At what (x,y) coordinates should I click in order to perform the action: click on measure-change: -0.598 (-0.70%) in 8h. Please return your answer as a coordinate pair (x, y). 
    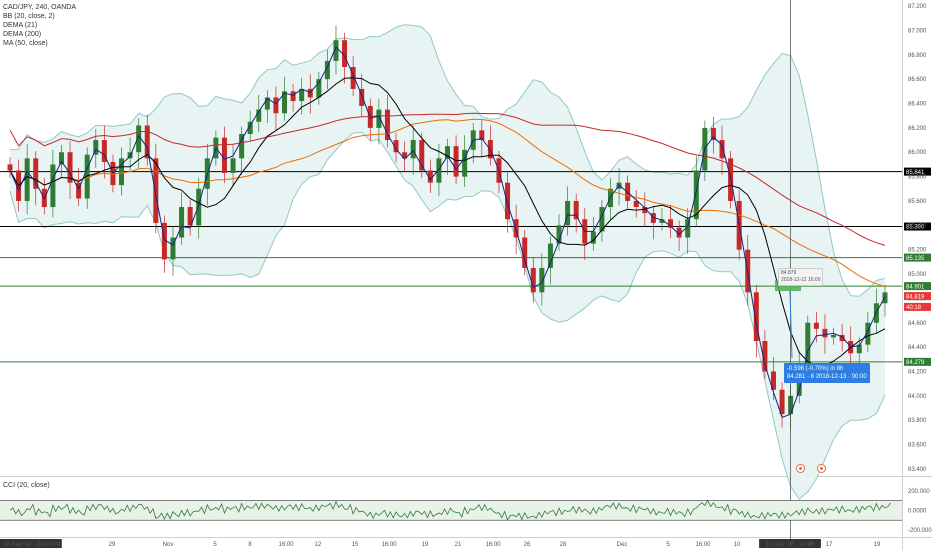
    Looking at the image, I should click on (815, 369).